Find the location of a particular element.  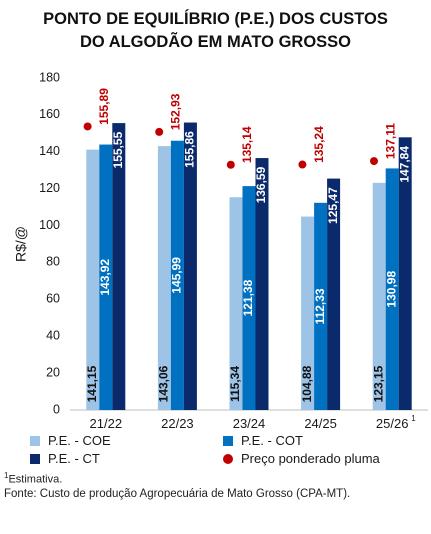

footnote: 1Estimativa. is located at coordinates (33, 478).